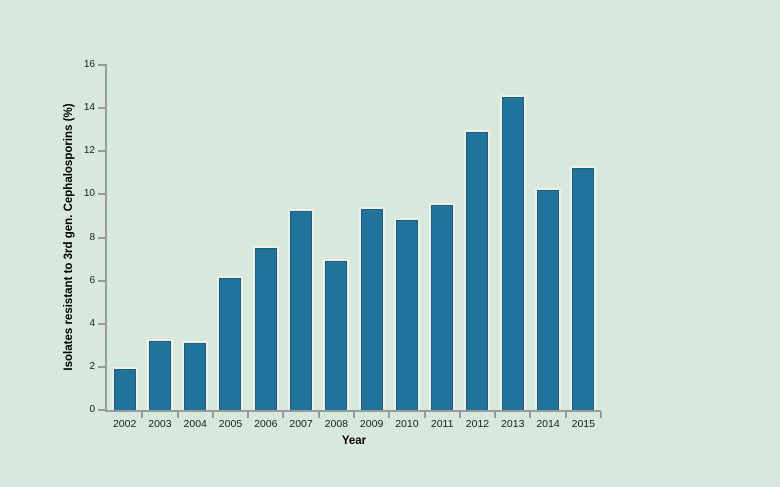 This screenshot has width=780, height=487. Describe the element at coordinates (477, 424) in the screenshot. I see `x-tick-label: 2012` at that location.